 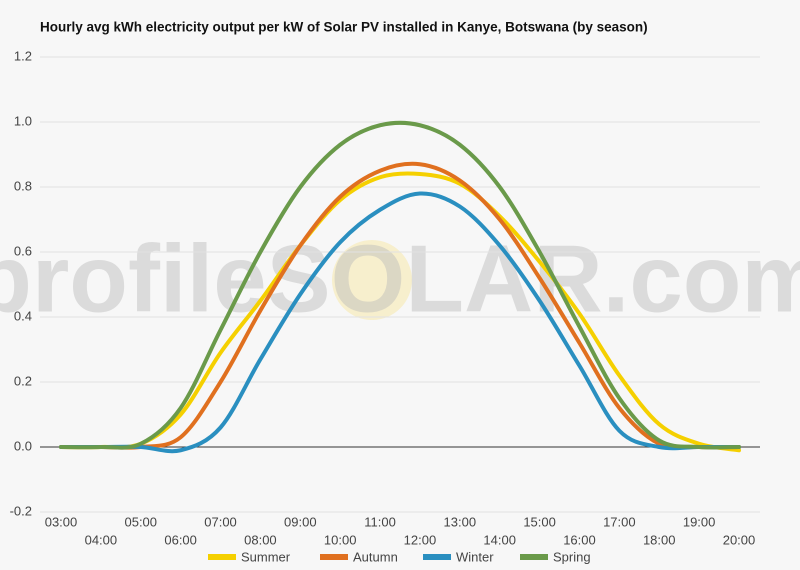 I want to click on x-tick-label: 04:00, so click(x=101, y=539).